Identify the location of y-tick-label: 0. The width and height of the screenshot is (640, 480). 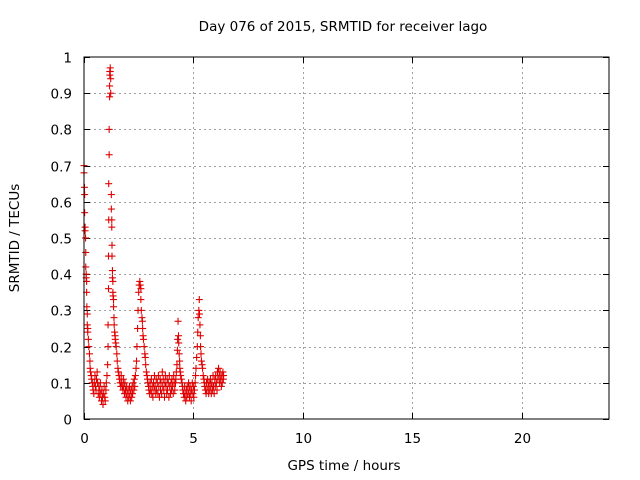
(67, 421).